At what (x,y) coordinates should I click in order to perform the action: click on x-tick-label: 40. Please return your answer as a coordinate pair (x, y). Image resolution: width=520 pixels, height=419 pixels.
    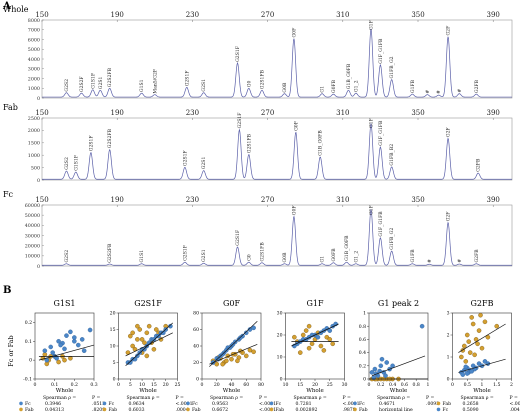
    Looking at the image, I should click on (232, 385).